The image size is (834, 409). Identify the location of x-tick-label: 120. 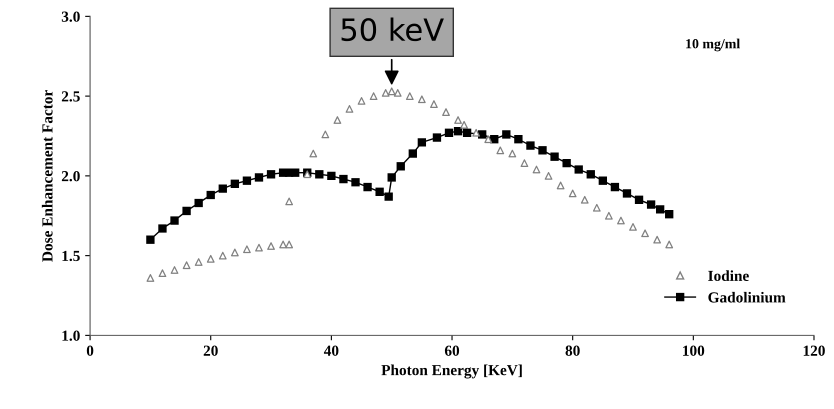
(814, 351).